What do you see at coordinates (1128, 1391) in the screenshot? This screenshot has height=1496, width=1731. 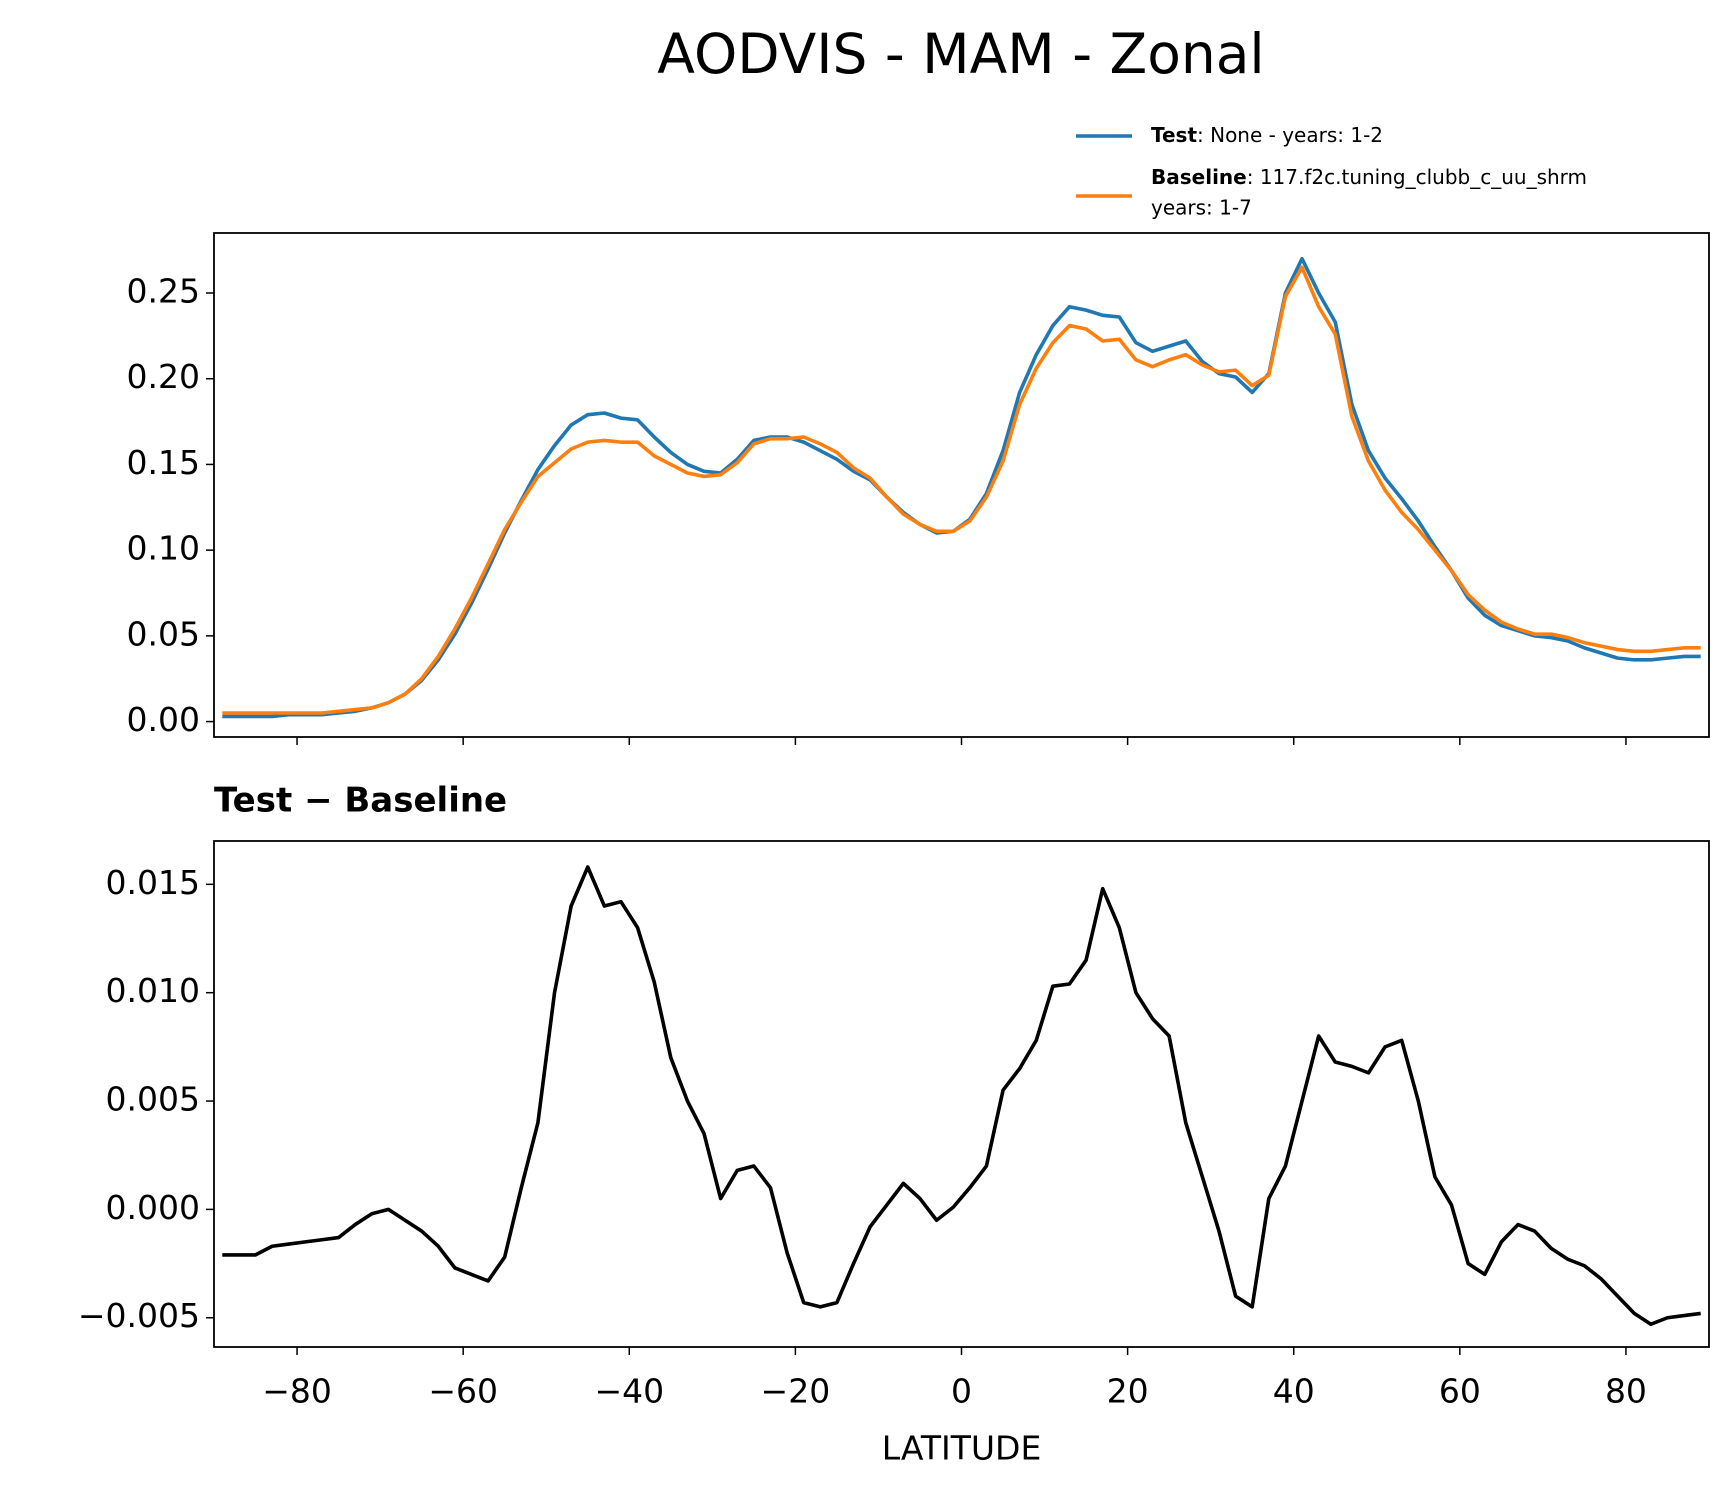 I see `x-tick-label: 20` at bounding box center [1128, 1391].